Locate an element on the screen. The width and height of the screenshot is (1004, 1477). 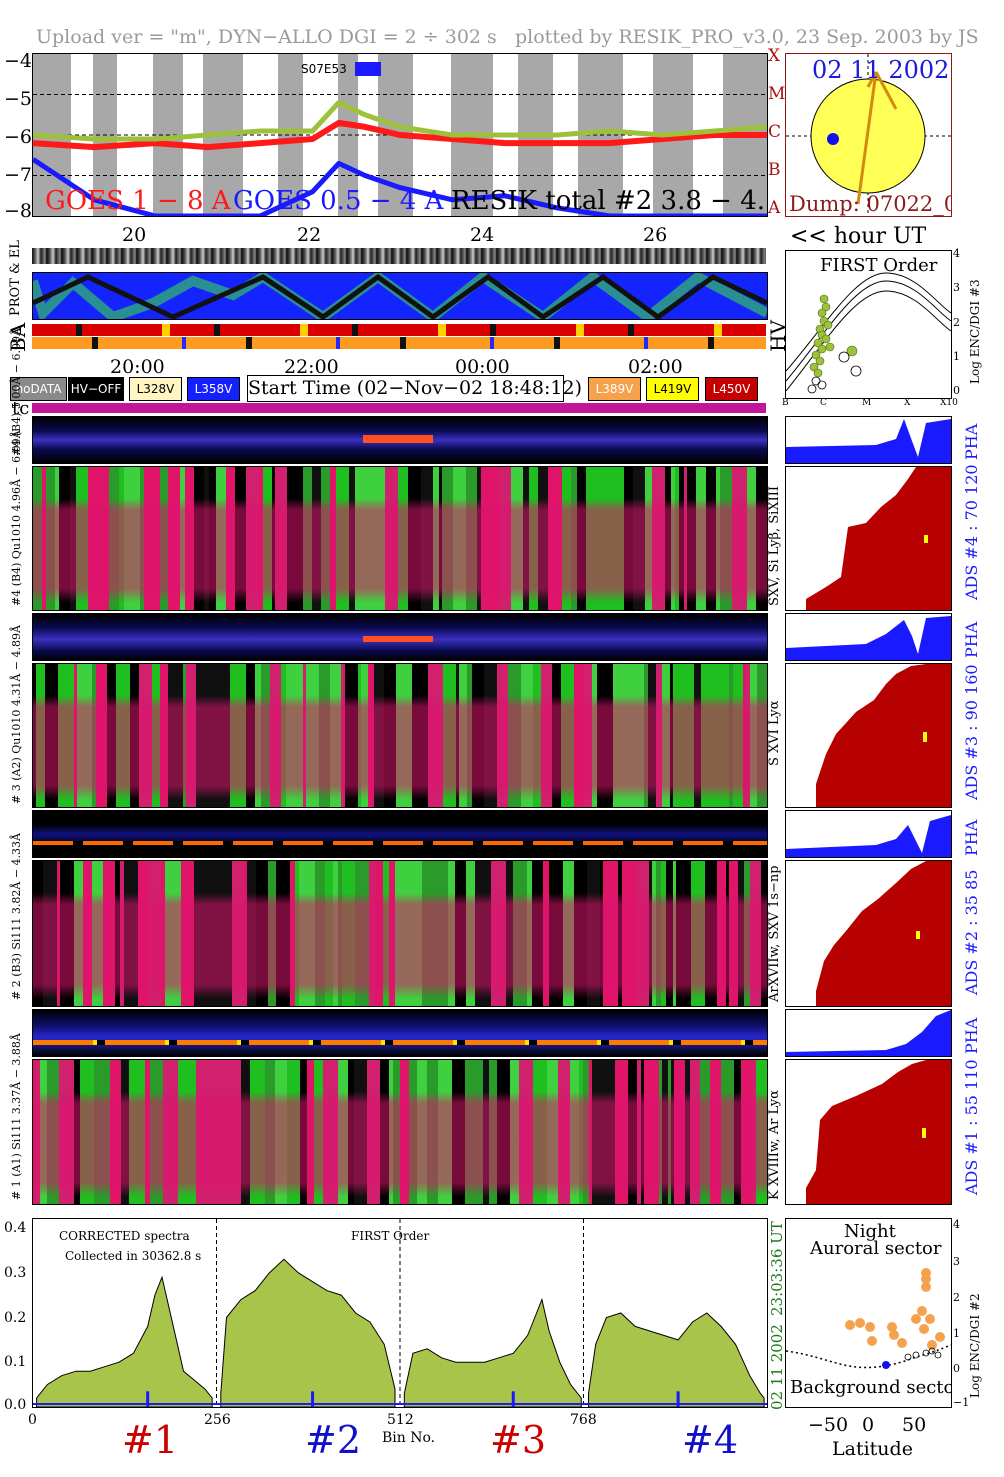
hv-legend-l358v: L358V is located at coordinates (213, 389).